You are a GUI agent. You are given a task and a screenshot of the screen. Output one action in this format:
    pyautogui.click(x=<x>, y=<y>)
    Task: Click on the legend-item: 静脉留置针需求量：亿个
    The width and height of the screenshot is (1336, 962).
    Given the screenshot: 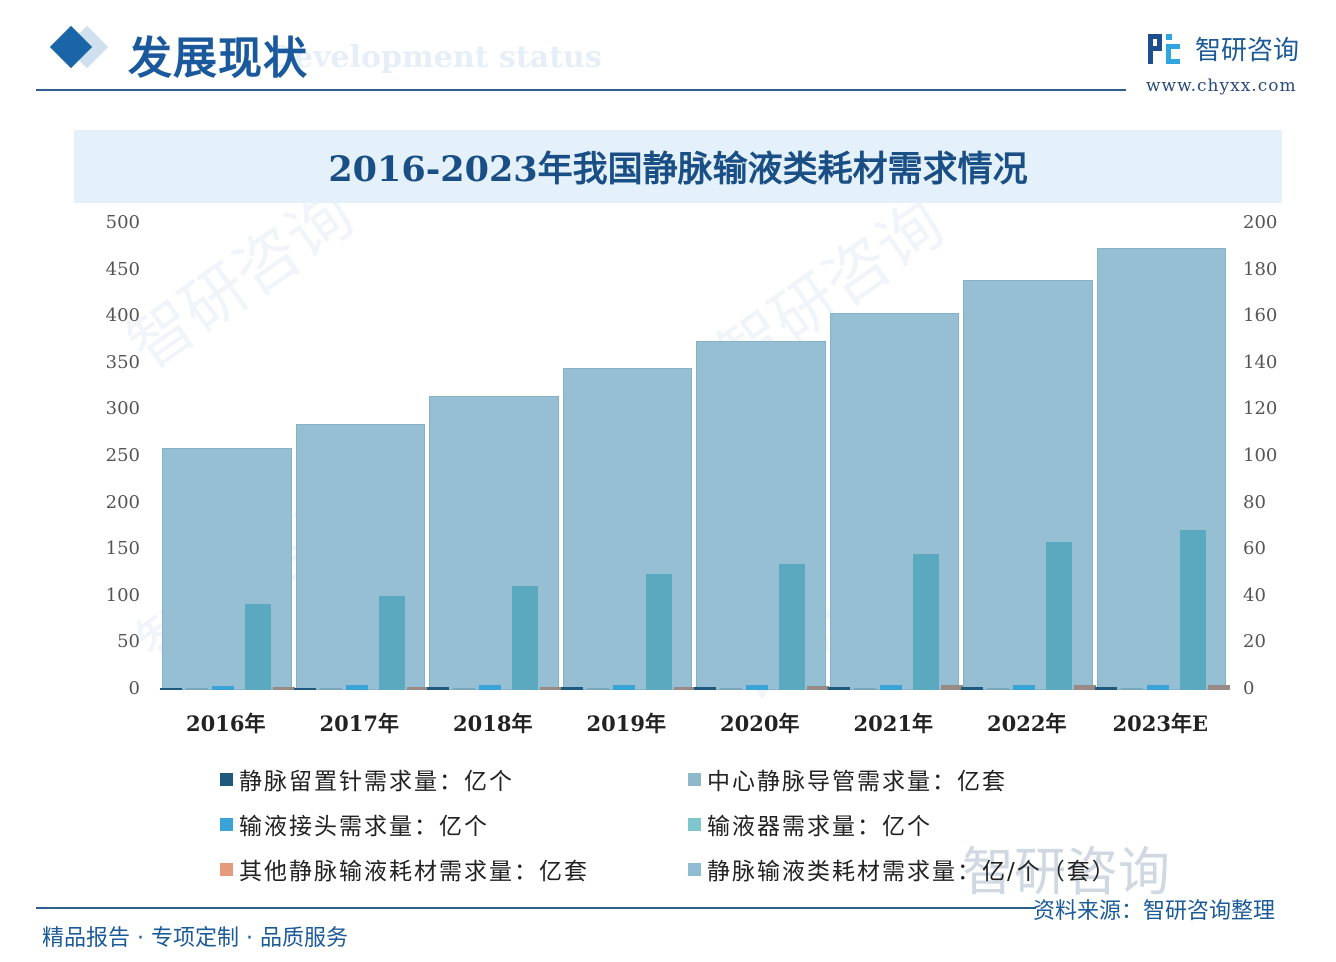 What is the action you would take?
    pyautogui.click(x=367, y=779)
    